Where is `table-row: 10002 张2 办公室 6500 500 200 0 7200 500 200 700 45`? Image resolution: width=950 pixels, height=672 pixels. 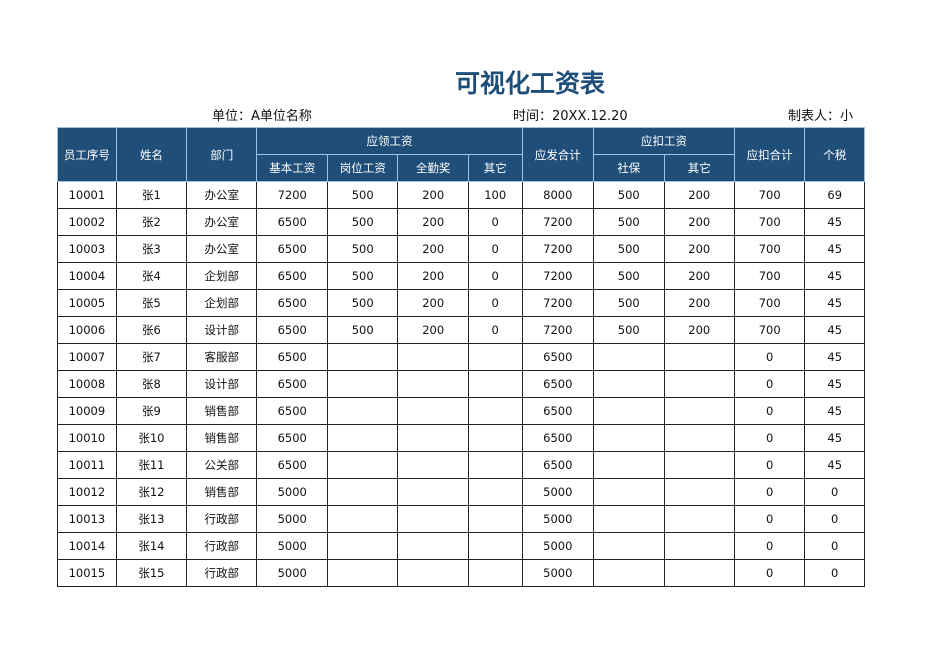 table-row: 10002 张2 办公室 6500 500 200 0 7200 500 200 700 45 is located at coordinates (461, 222).